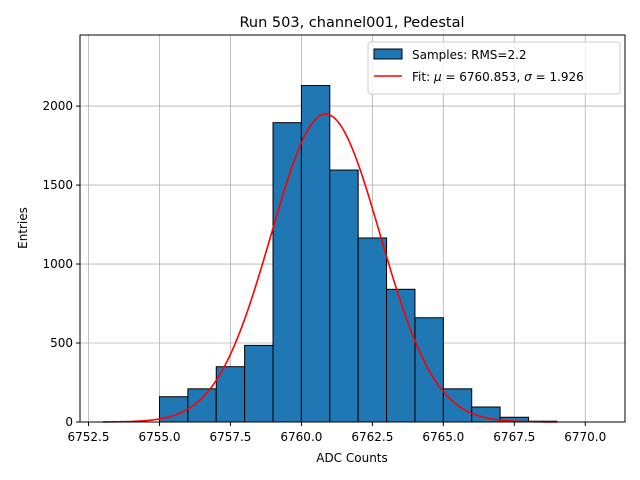 The image size is (640, 480). What do you see at coordinates (585, 437) in the screenshot?
I see `x-tick-label: 6770.0` at bounding box center [585, 437].